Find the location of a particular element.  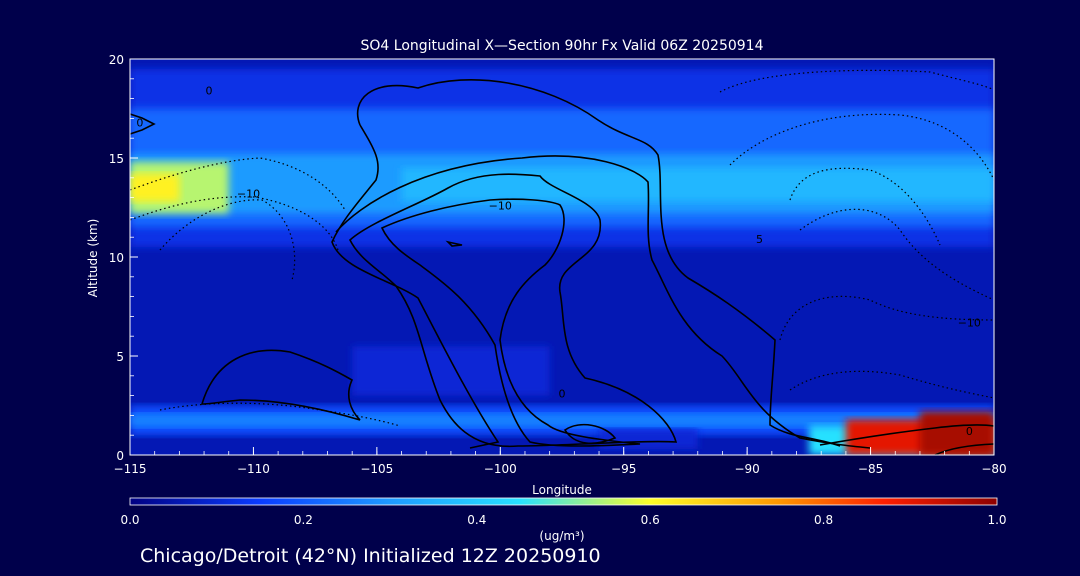

x-tick-label: −95 is located at coordinates (623, 469).